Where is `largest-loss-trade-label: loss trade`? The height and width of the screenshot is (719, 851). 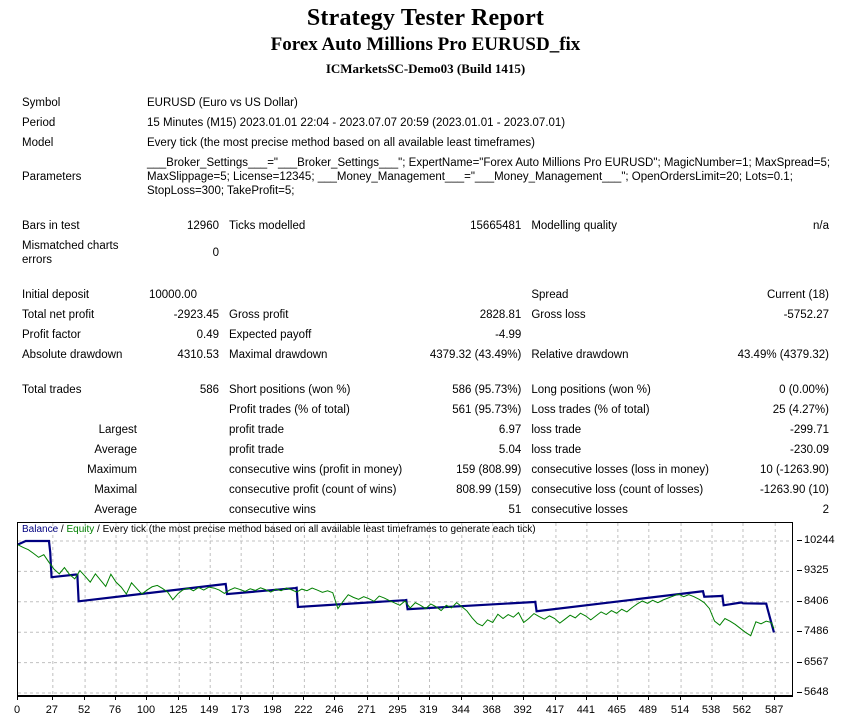 largest-loss-trade-label: loss trade is located at coordinates (556, 430).